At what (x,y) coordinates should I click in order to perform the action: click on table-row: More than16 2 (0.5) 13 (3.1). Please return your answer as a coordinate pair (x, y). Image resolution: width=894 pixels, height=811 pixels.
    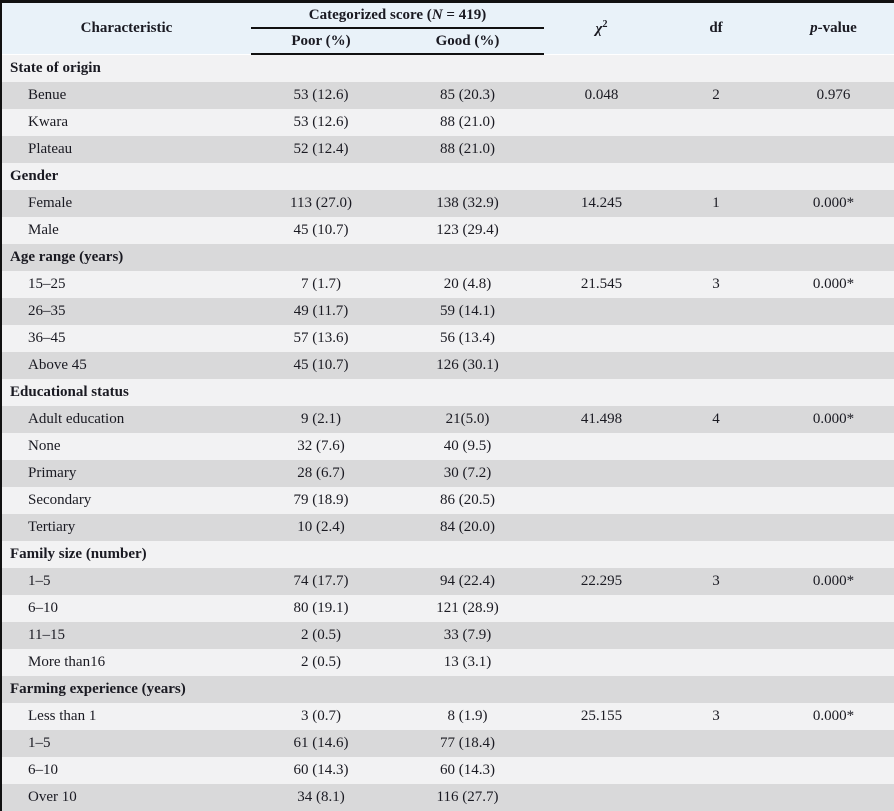
    Looking at the image, I should click on (447, 662).